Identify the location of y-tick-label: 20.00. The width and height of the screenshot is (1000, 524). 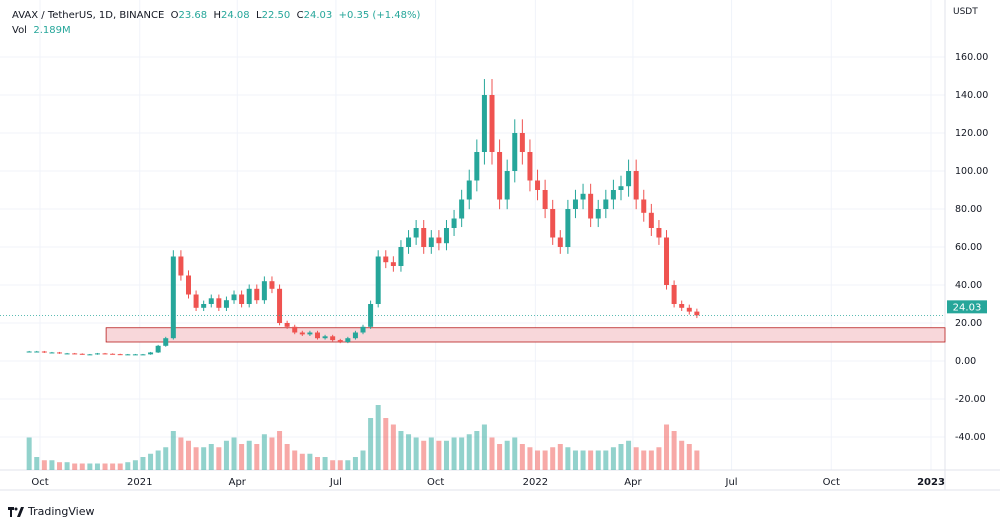
(968, 323).